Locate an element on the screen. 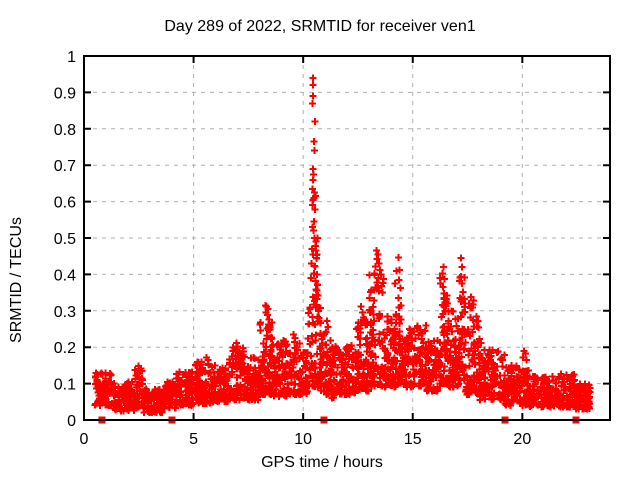  y-axis-label: SRMTID / TECUs is located at coordinates (16, 280).